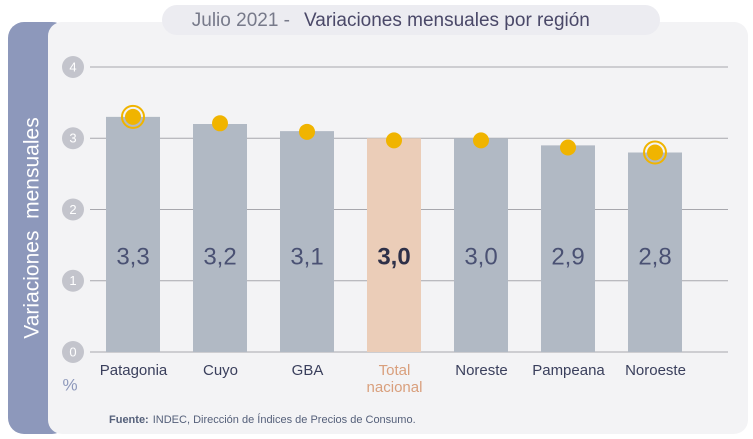 This screenshot has width=753, height=439. I want to click on x-tick-label-box: Pampeana, so click(568, 370).